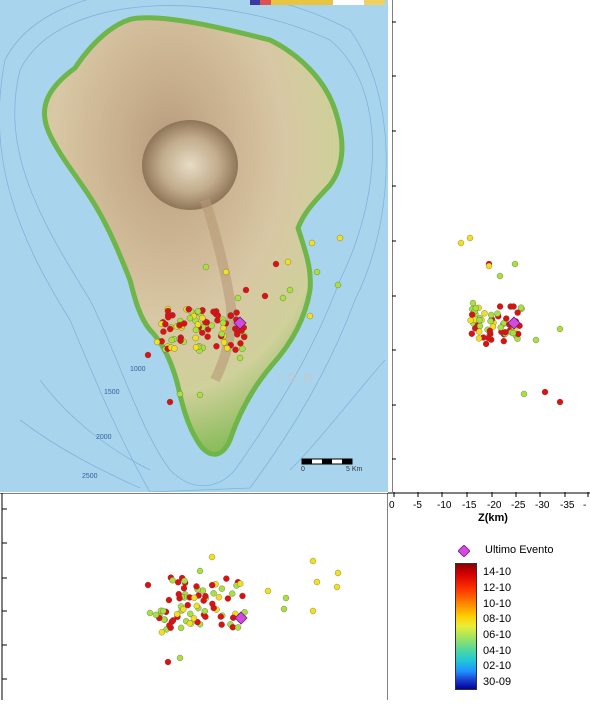  What do you see at coordinates (392, 505) in the screenshot?
I see `z-axis-tick-label: 0` at bounding box center [392, 505].